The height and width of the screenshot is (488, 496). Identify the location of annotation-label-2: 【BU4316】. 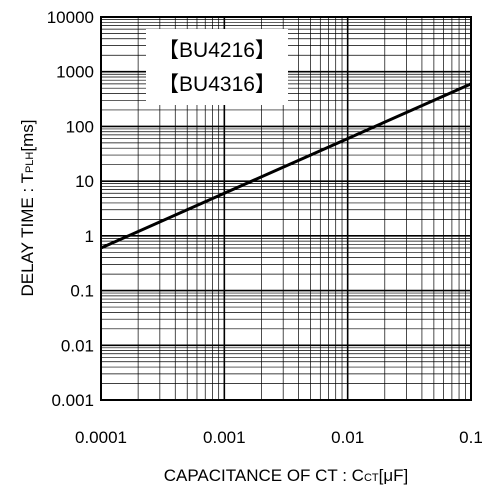
(217, 84).